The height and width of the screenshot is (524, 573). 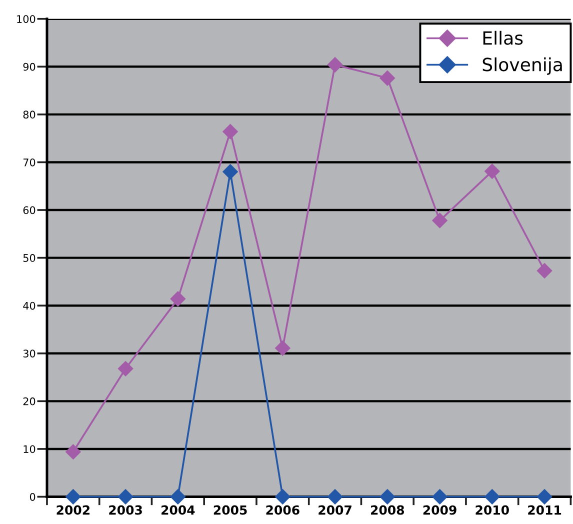 What do you see at coordinates (29, 114) in the screenshot?
I see `y-tick-label: 80` at bounding box center [29, 114].